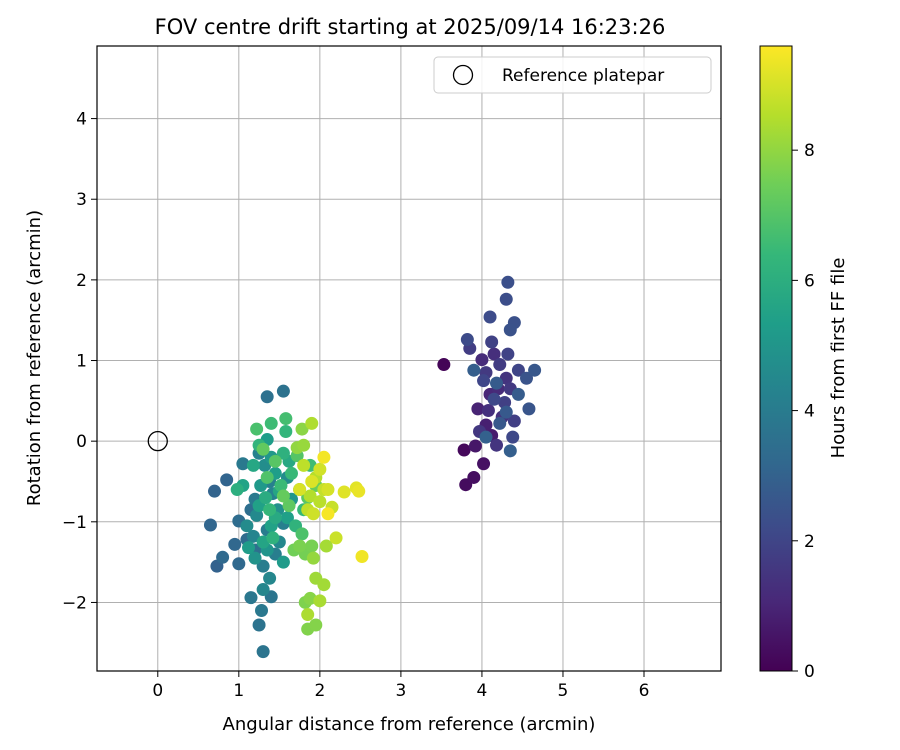  Describe the element at coordinates (809, 542) in the screenshot. I see `colorbar-tick-label: 2` at that location.